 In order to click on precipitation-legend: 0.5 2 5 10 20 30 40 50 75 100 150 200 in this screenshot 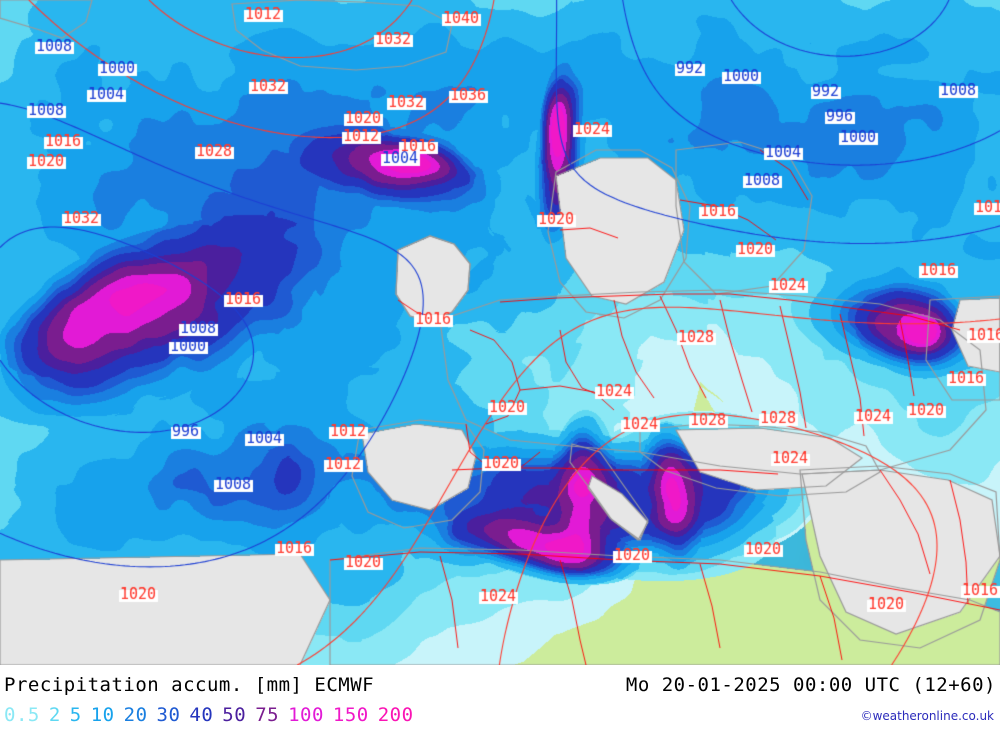, I will do `click(213, 716)`.